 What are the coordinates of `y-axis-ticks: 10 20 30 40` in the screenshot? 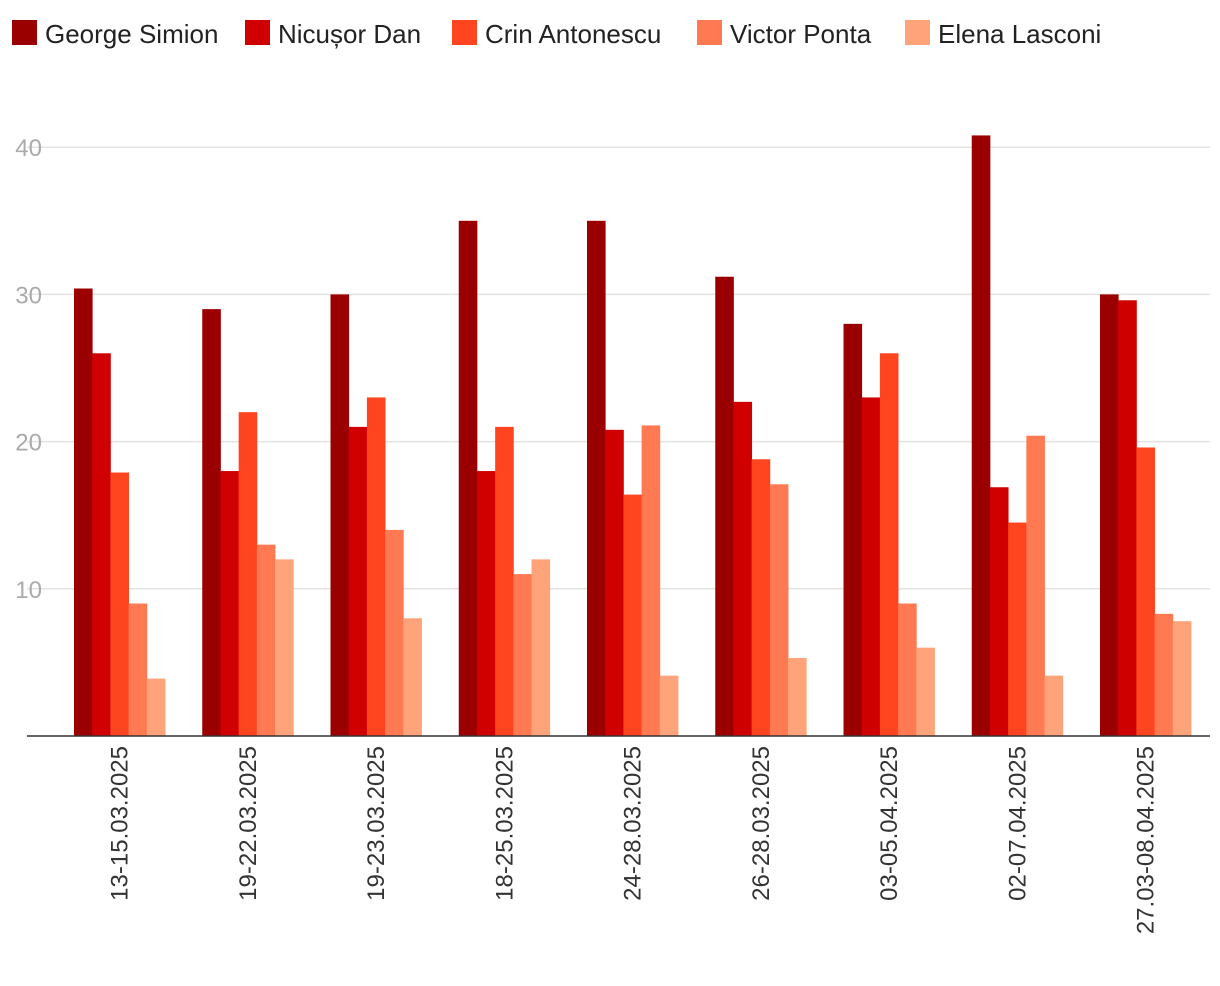 It's located at (28, 369).